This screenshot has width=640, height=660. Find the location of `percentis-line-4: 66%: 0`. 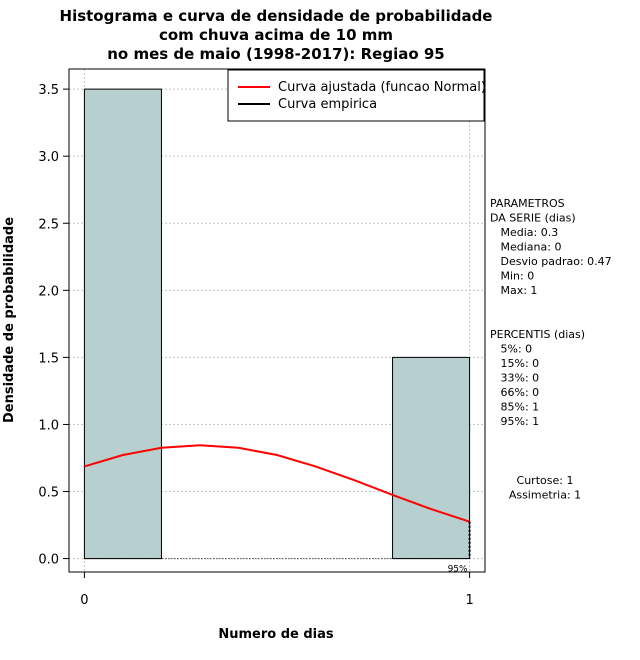

percentis-line-4: 66%: 0 is located at coordinates (514, 392).